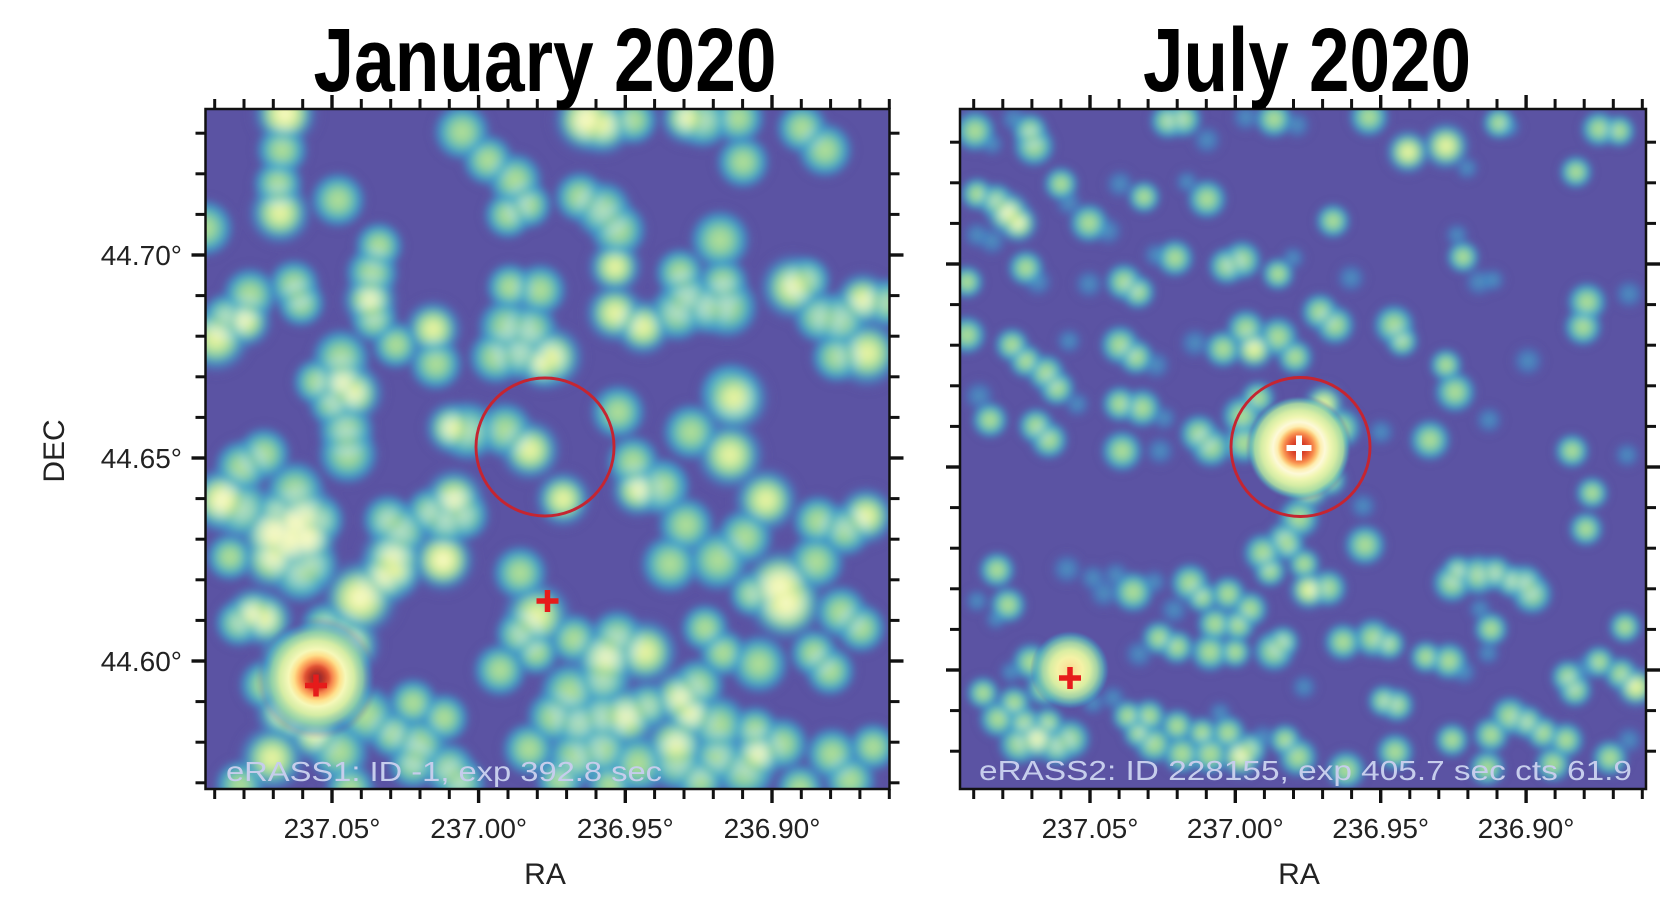 The image size is (1678, 907). What do you see at coordinates (141, 458) in the screenshot?
I see `svg-text: 44.65°` at bounding box center [141, 458].